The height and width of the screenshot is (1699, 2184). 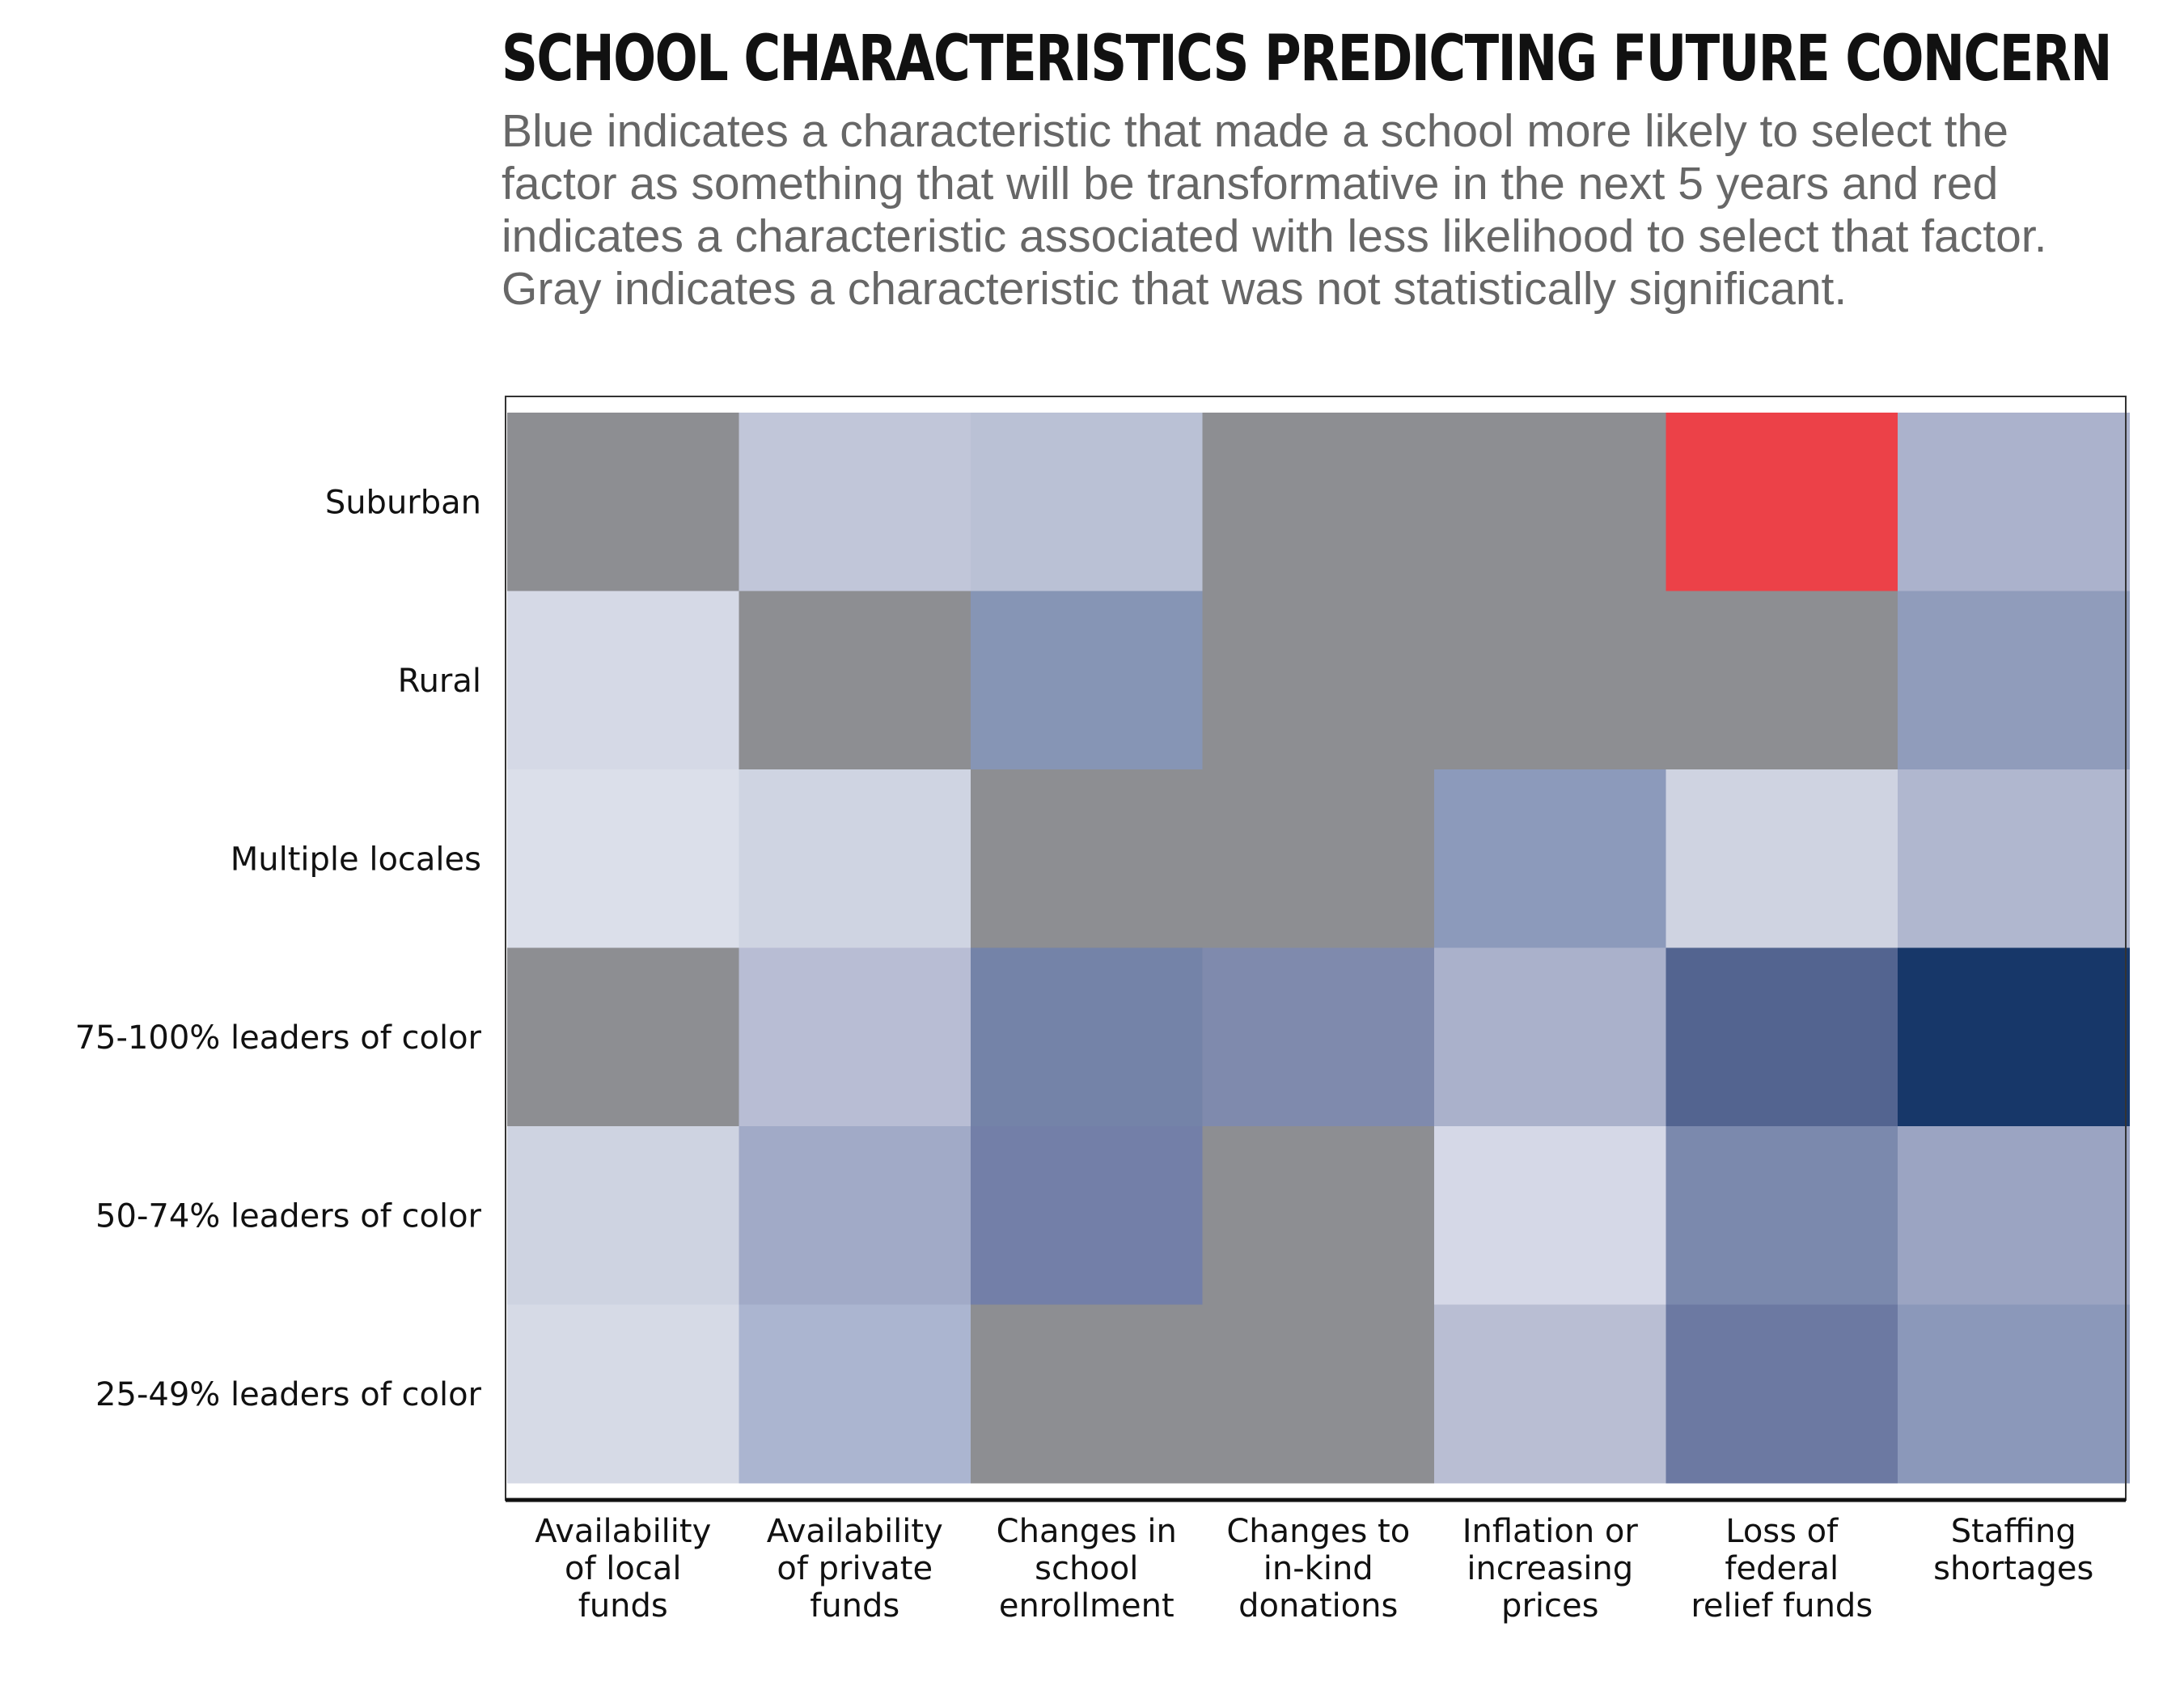 I want to click on column-label: Changes to in-kind donations, so click(x=1318, y=1569).